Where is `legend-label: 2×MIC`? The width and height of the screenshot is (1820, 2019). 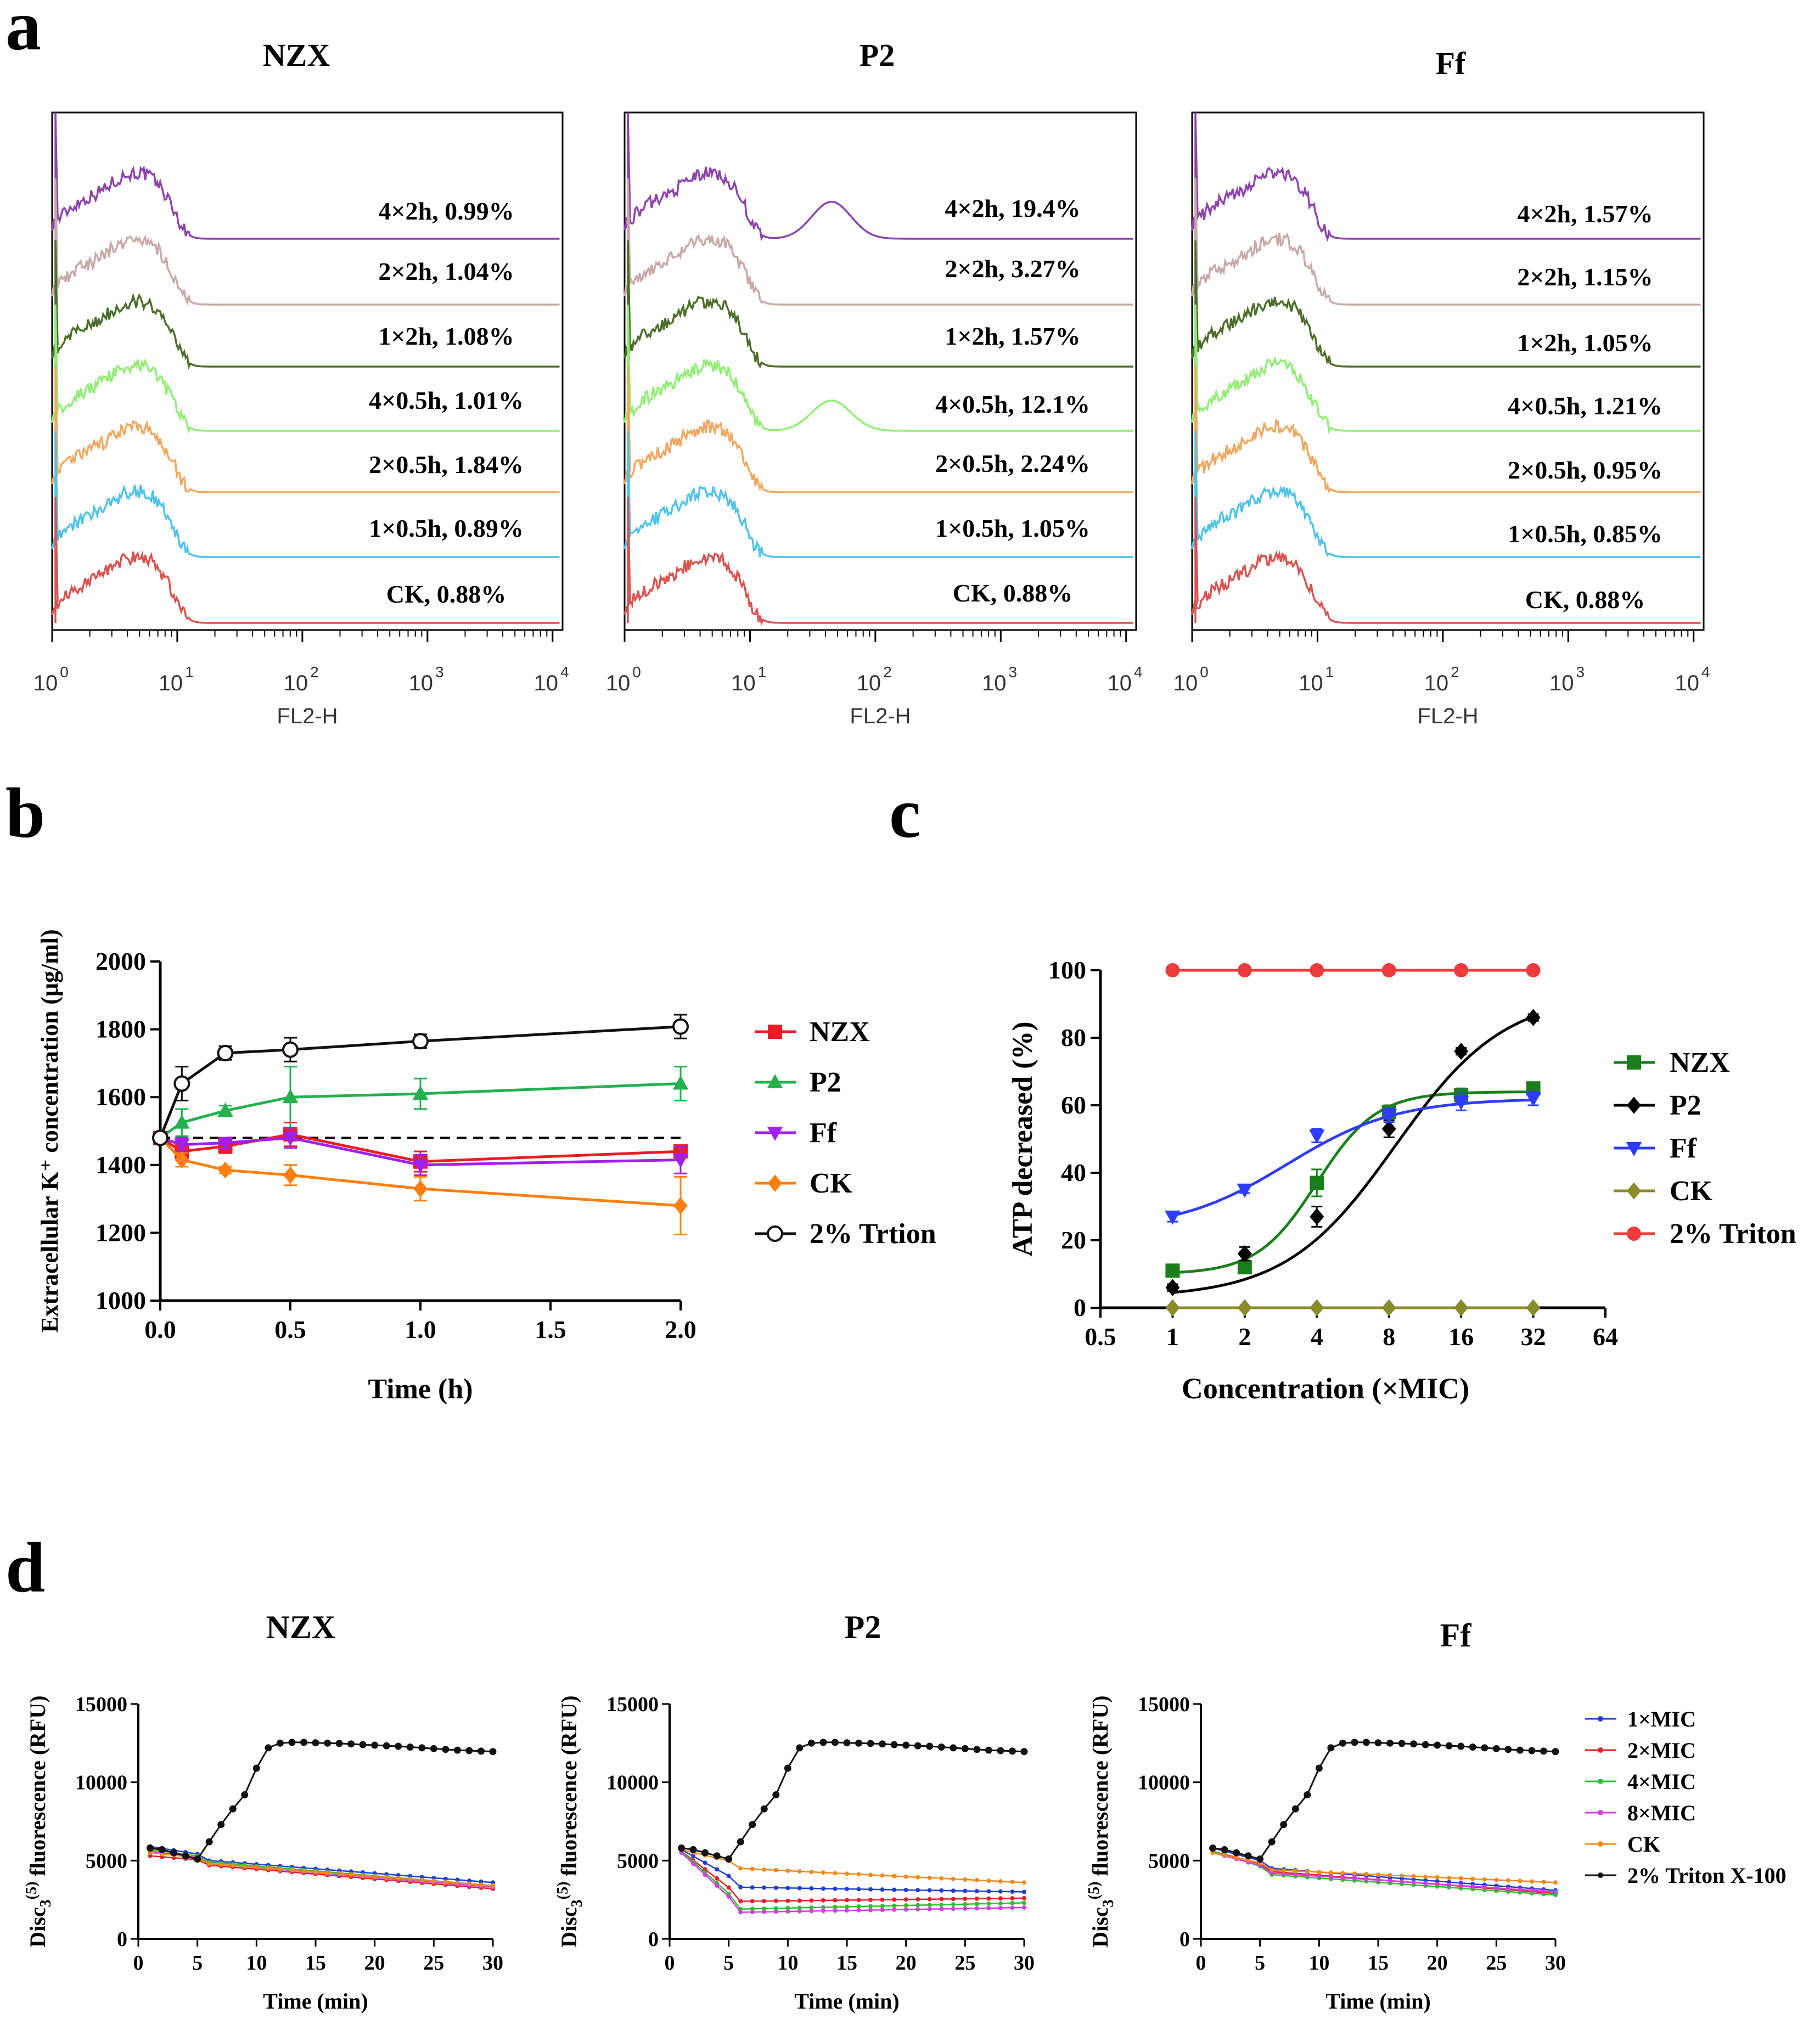 legend-label: 2×MIC is located at coordinates (1661, 1750).